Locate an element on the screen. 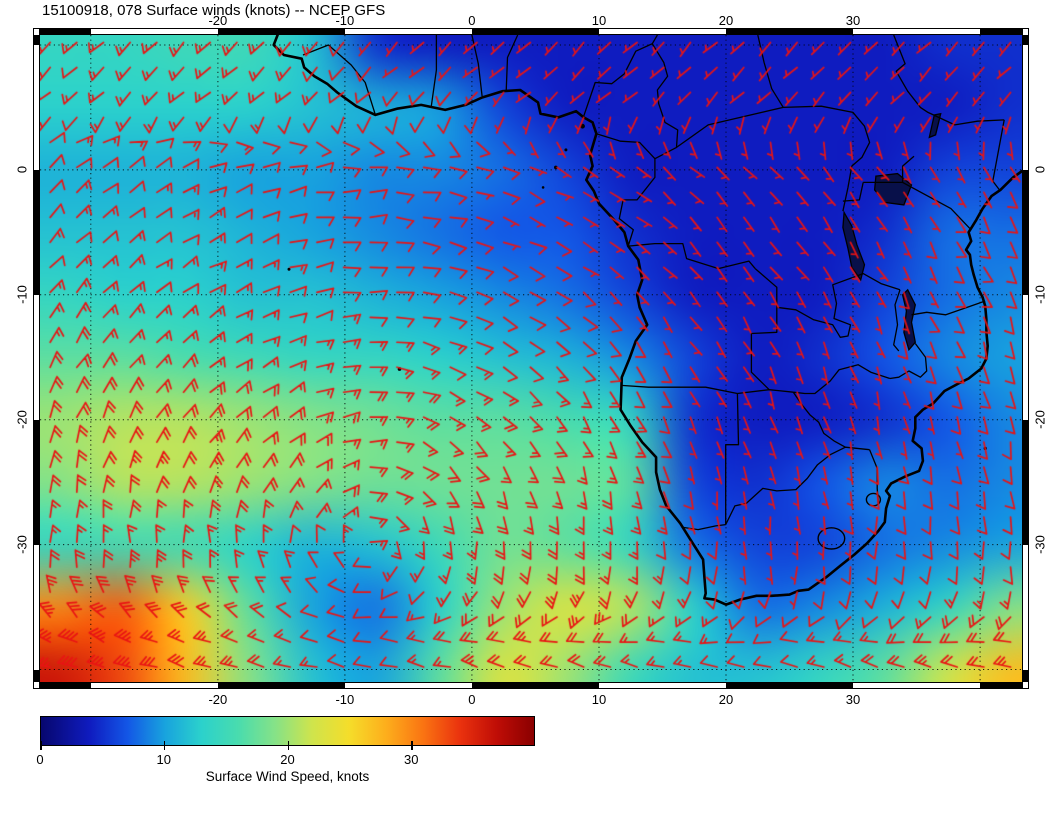 The height and width of the screenshot is (816, 1056). colorbar-label: Surface Wind Speed, knots is located at coordinates (287, 776).